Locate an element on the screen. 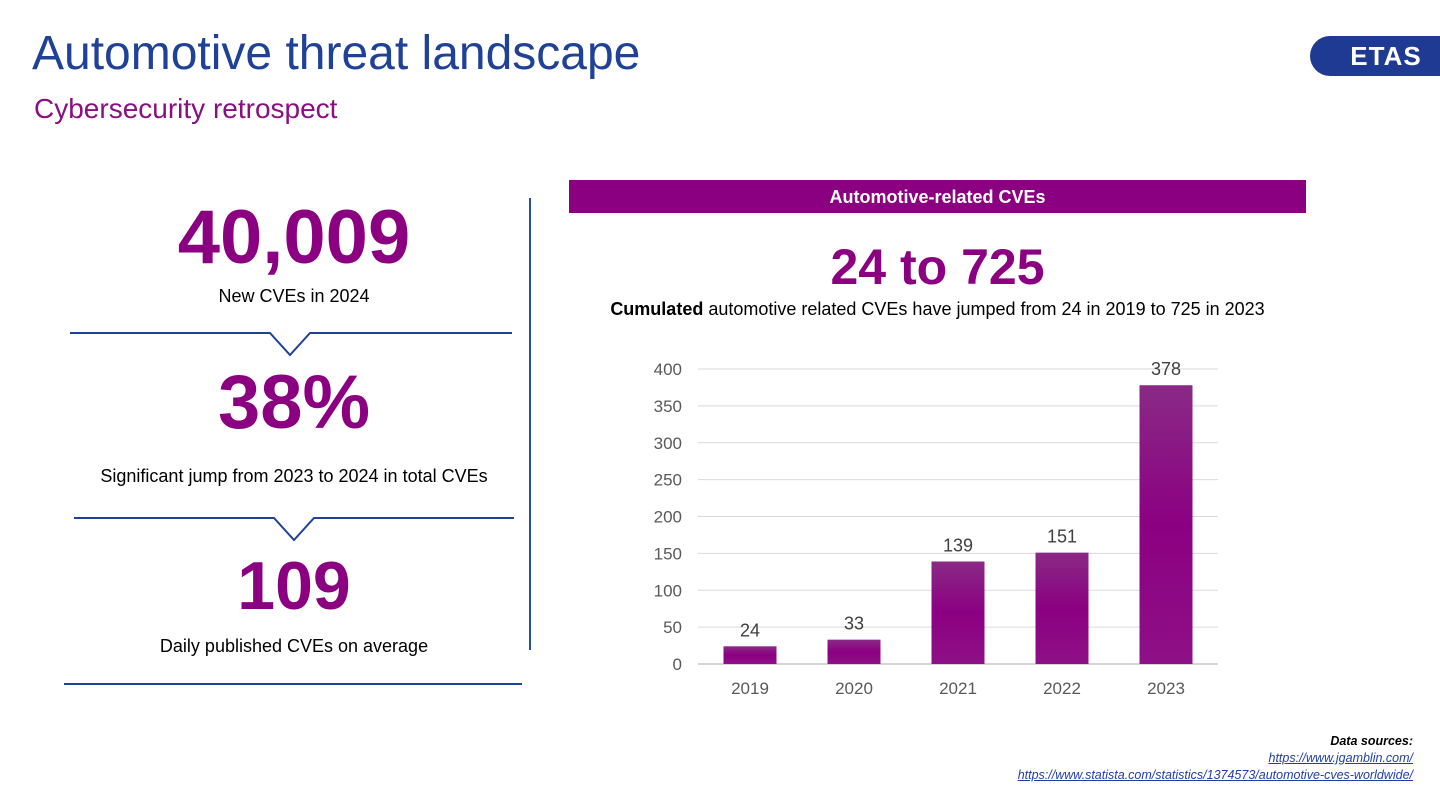  chart-header-banner: Automotive-related CVEs is located at coordinates (937, 196).